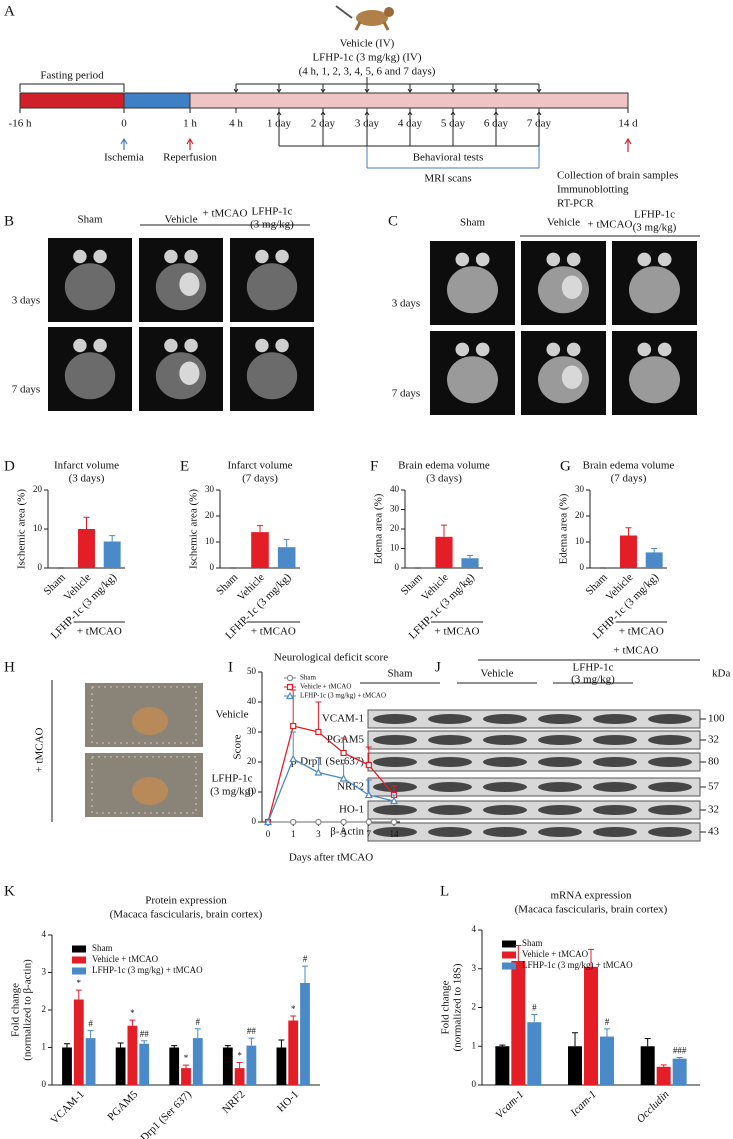  What do you see at coordinates (252, 1031) in the screenshot?
I see `significance: ##` at bounding box center [252, 1031].